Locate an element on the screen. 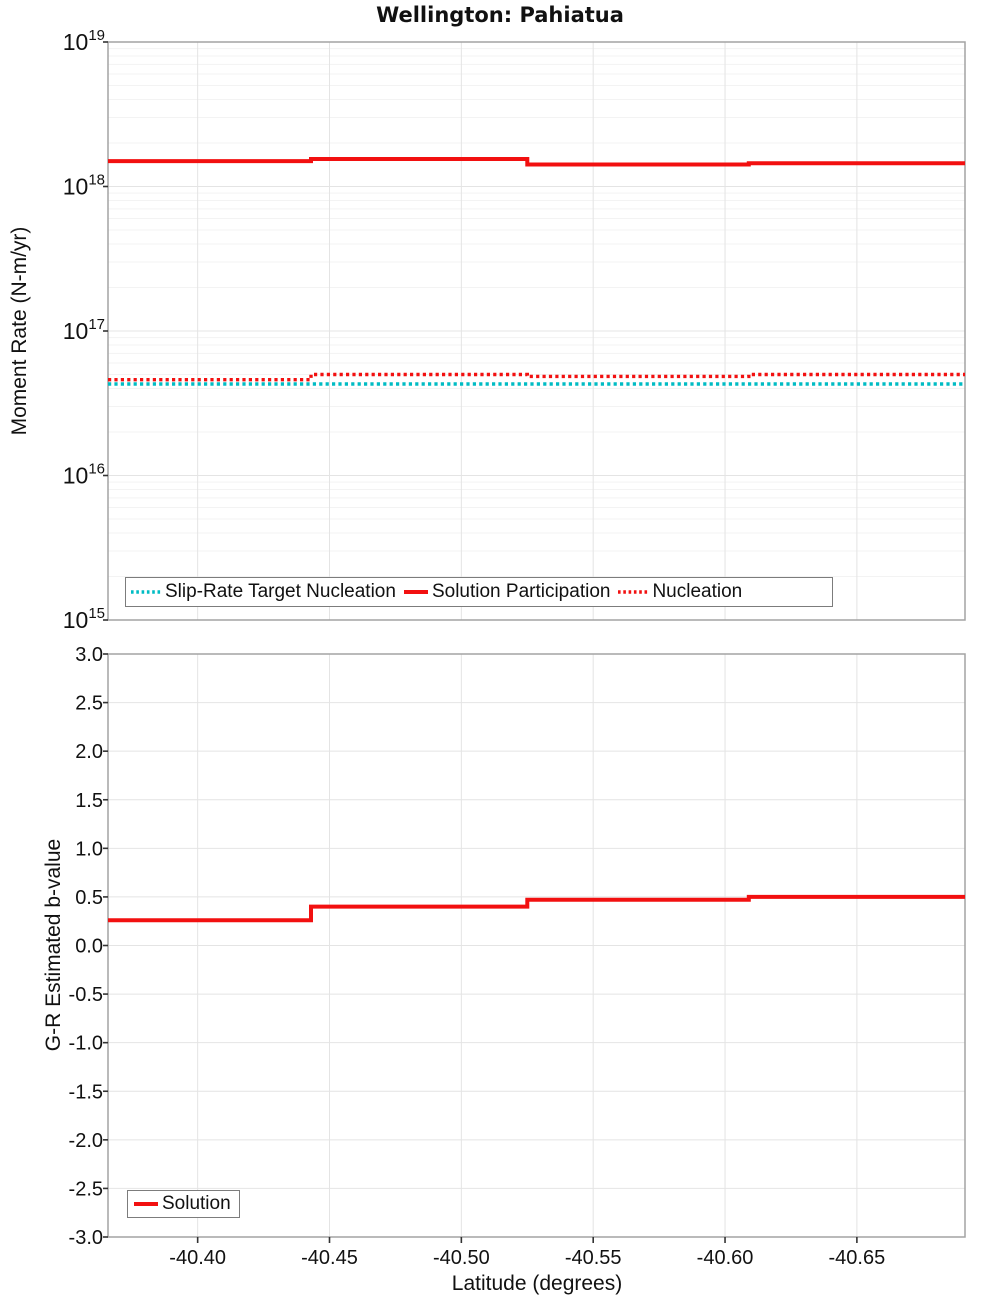  y-tick-label: 2.0 is located at coordinates (89, 752).